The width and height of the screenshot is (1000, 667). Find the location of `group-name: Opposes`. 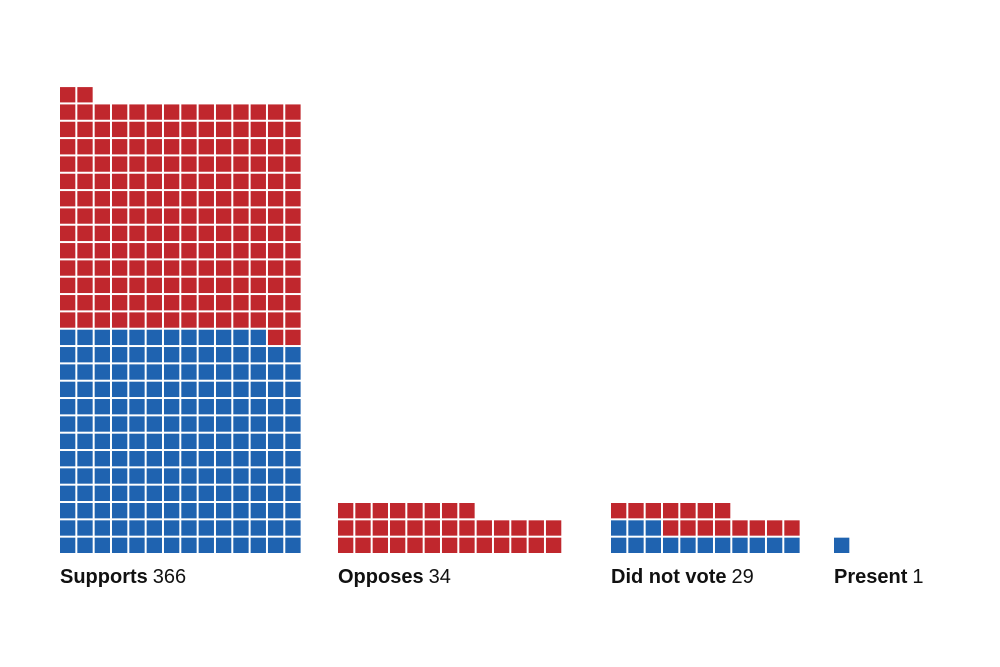

group-name: Opposes is located at coordinates (381, 577).